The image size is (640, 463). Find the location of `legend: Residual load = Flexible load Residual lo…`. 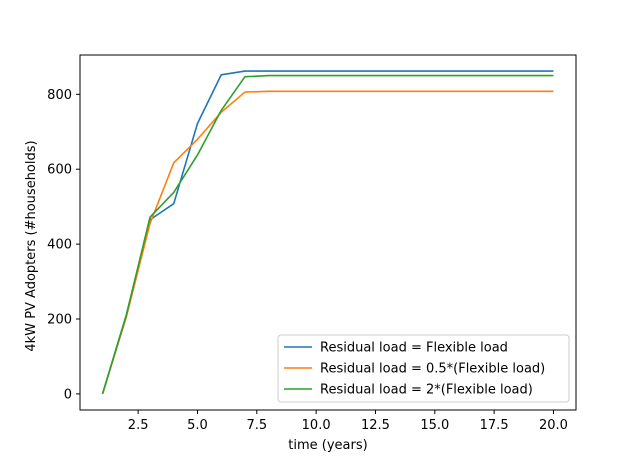

legend: Residual load = Flexible load Residual lo… is located at coordinates (423, 368).